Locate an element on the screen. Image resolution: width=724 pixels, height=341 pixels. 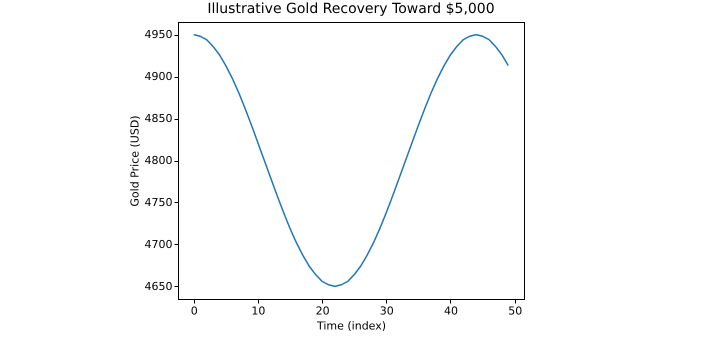
x-tick-label: 0 is located at coordinates (194, 311).